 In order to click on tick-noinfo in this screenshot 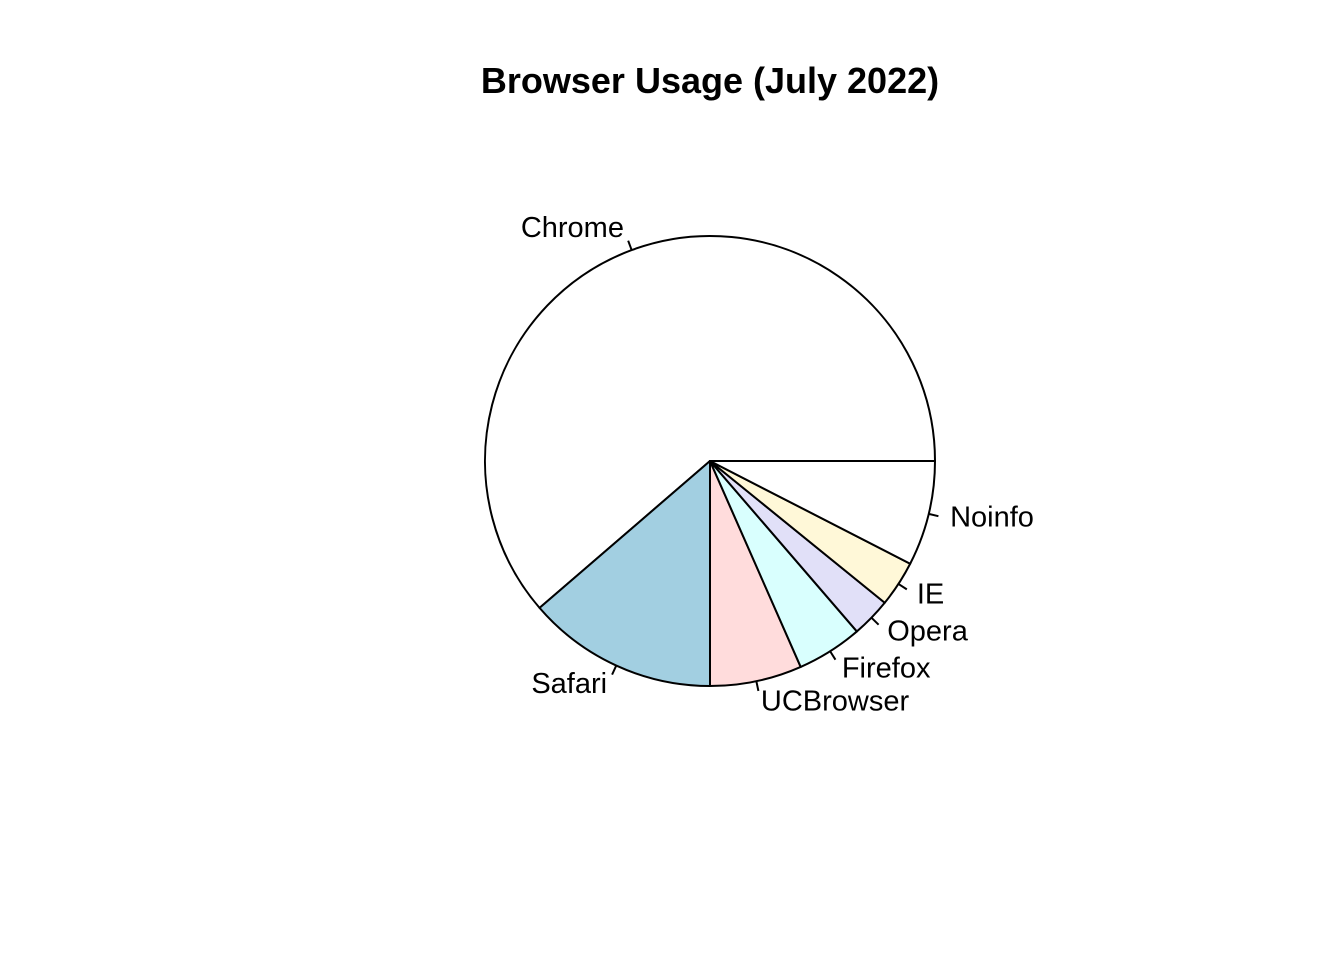, I will do `click(933, 515)`.